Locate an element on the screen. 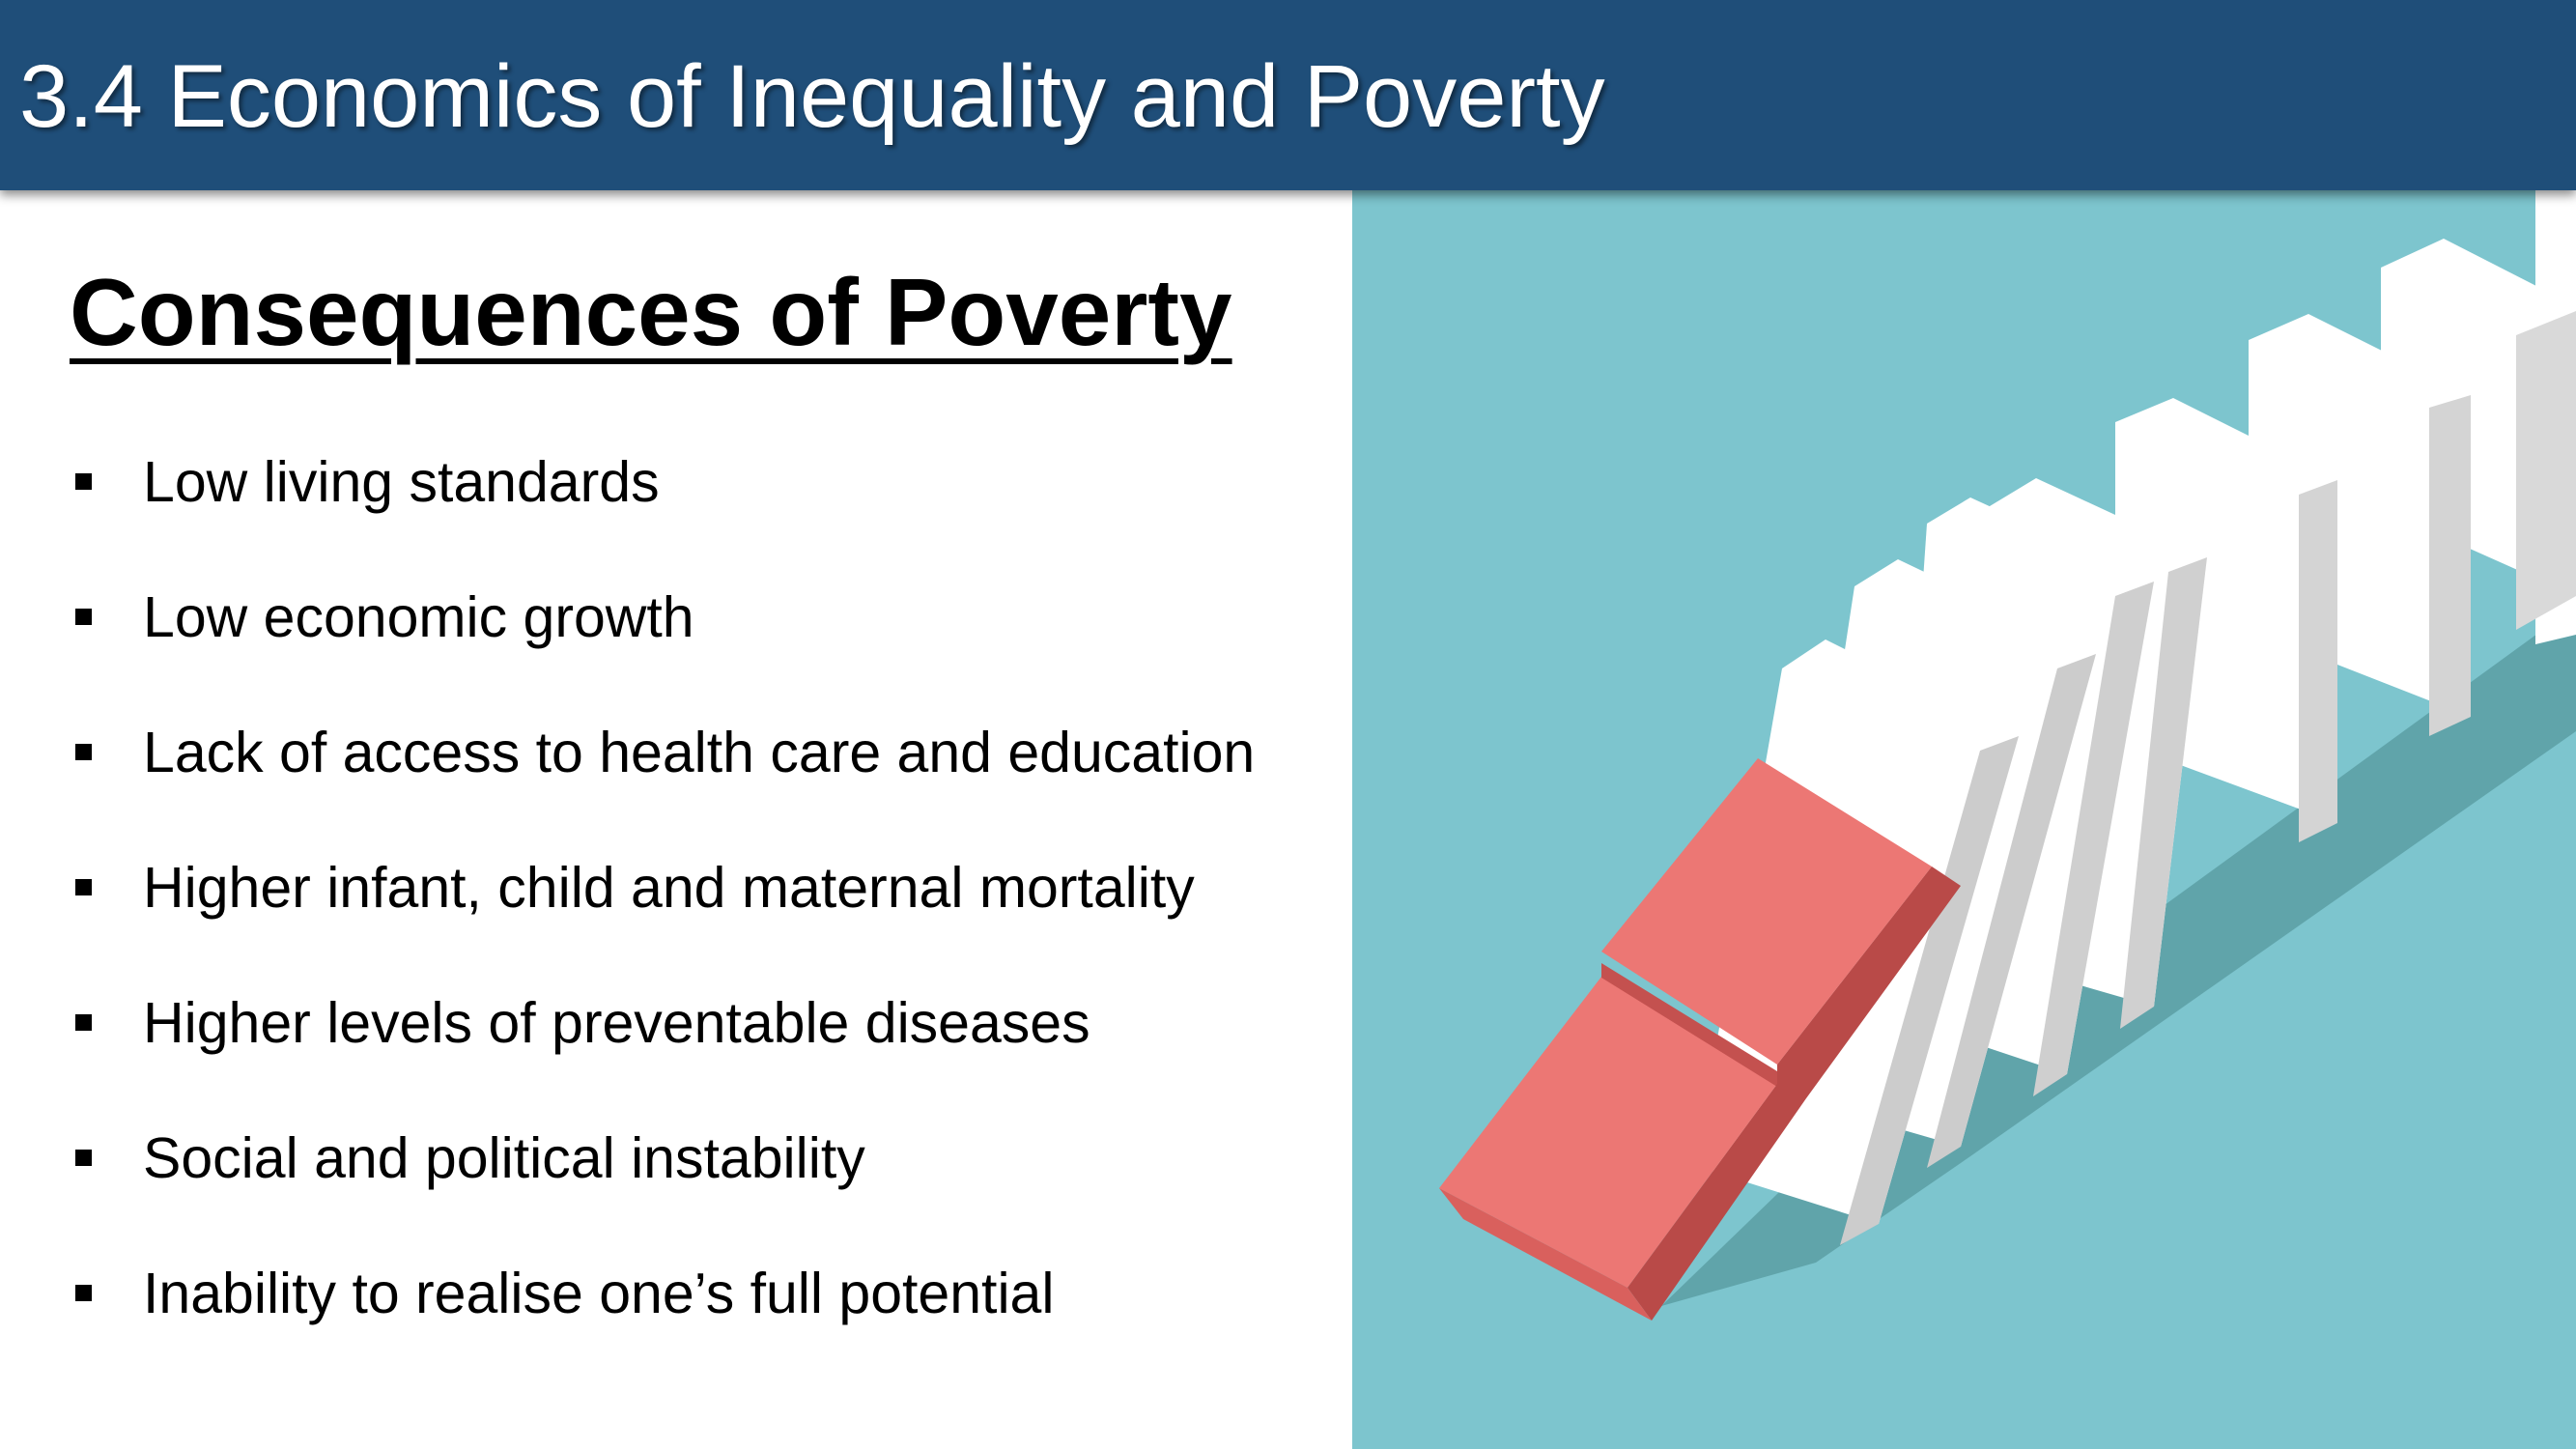 Image resolution: width=2576 pixels, height=1449 pixels. bullet-text: Low economic growth is located at coordinates (418, 617).